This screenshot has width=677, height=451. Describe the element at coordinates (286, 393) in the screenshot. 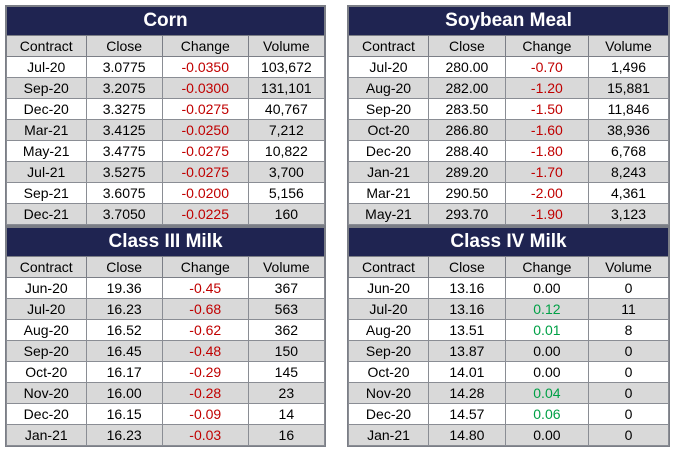

I see `cell-volume: 23` at that location.